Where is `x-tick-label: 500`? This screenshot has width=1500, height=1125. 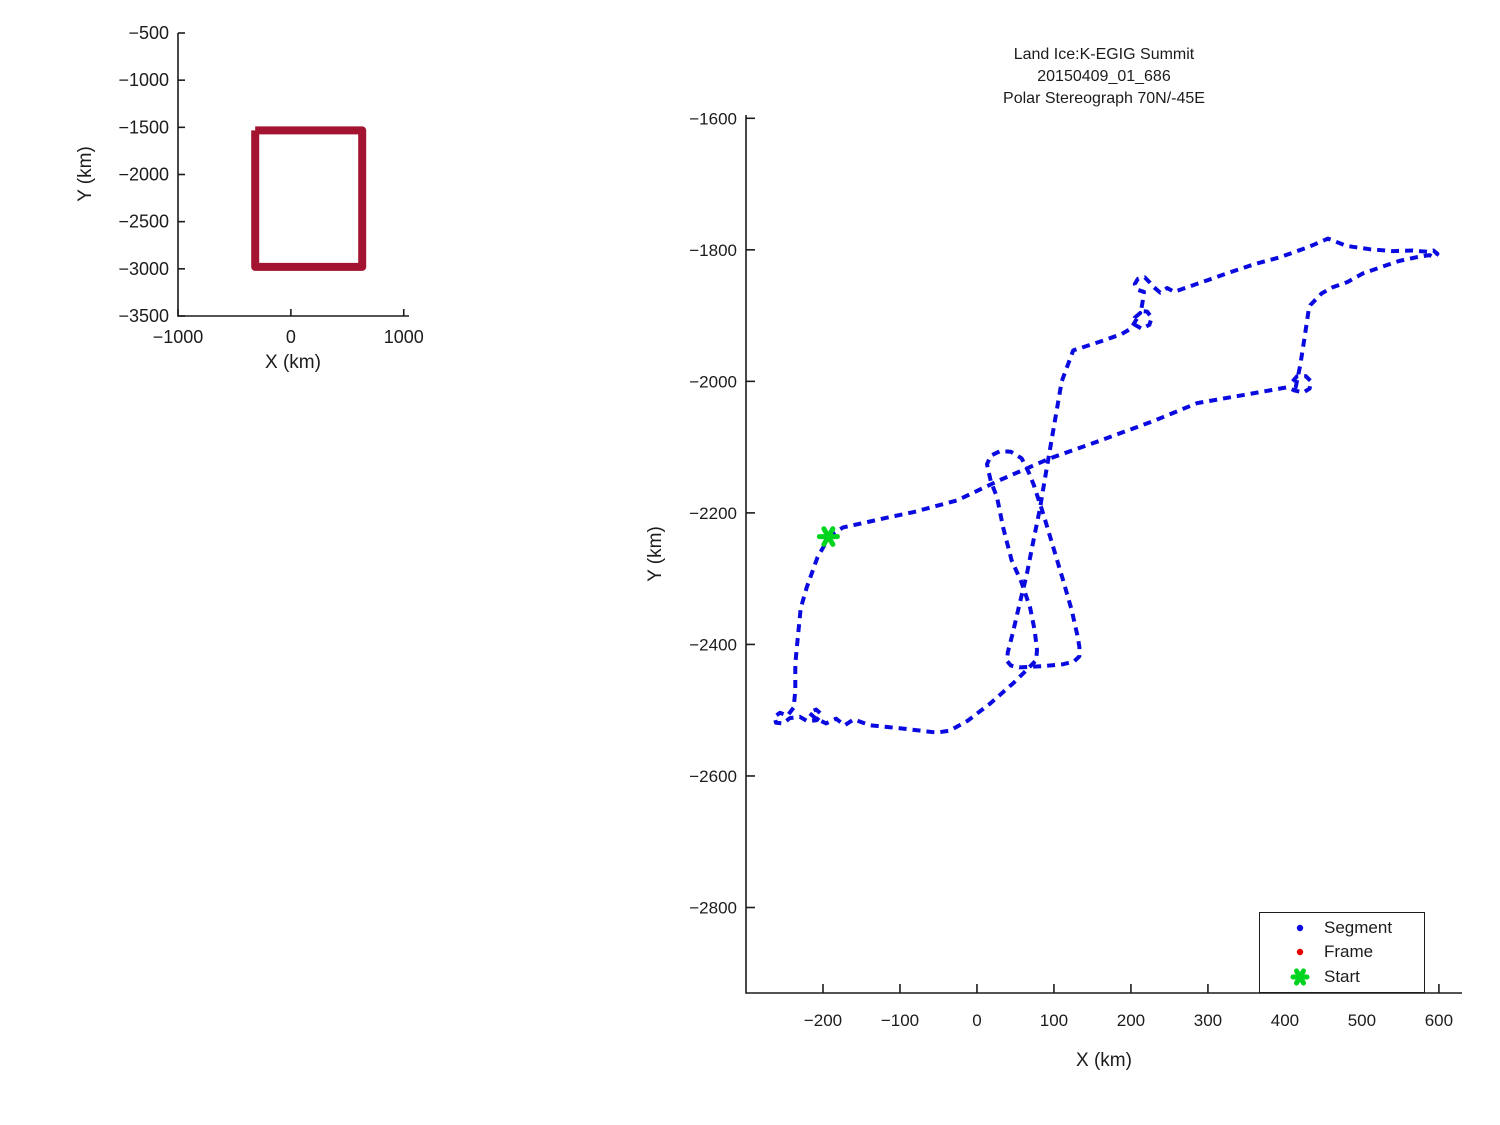
x-tick-label: 500 is located at coordinates (1362, 1020).